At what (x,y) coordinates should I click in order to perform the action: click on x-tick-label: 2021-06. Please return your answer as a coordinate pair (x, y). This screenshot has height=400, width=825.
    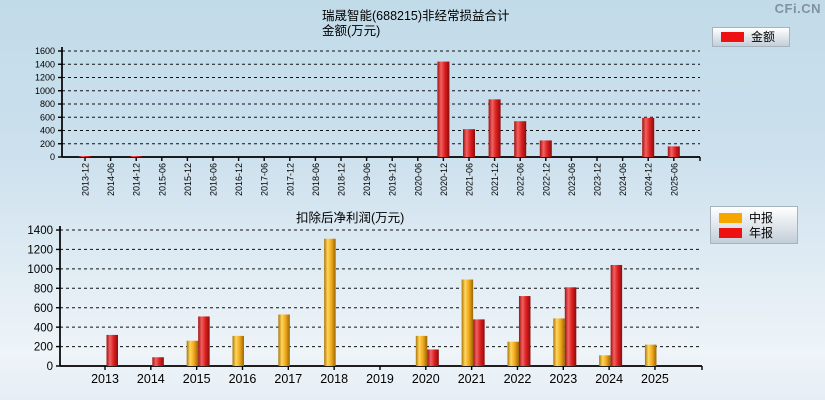
    Looking at the image, I should click on (470, 179).